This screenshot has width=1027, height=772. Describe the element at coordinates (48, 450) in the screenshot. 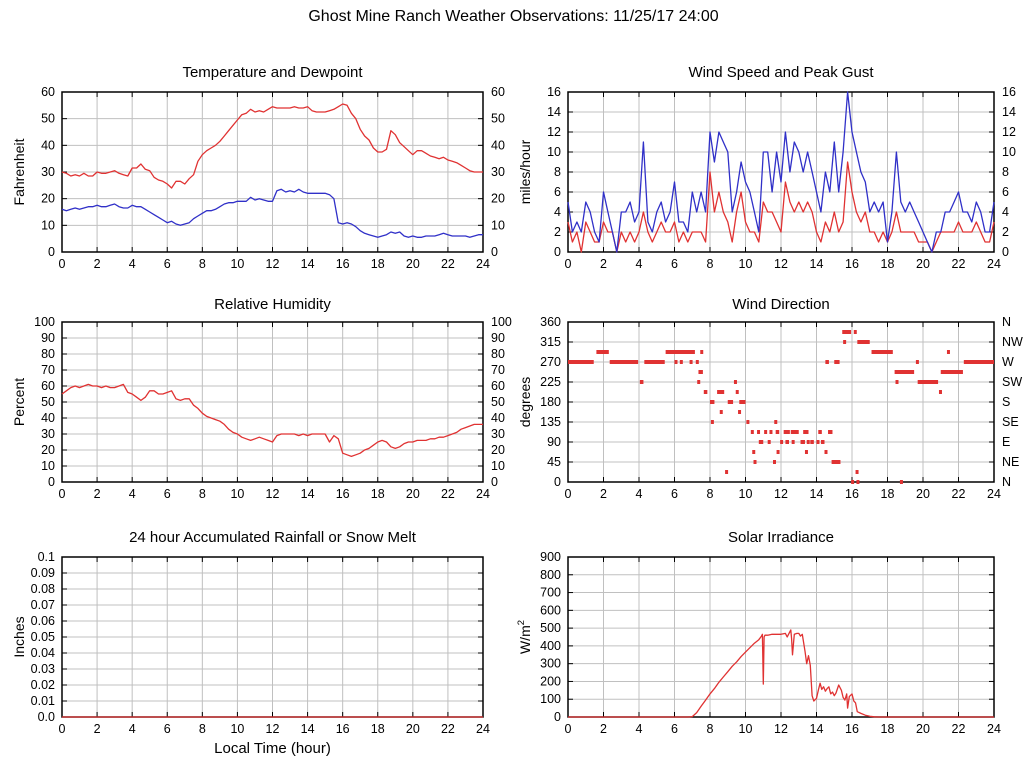

I see `y-tick-label: 20` at that location.